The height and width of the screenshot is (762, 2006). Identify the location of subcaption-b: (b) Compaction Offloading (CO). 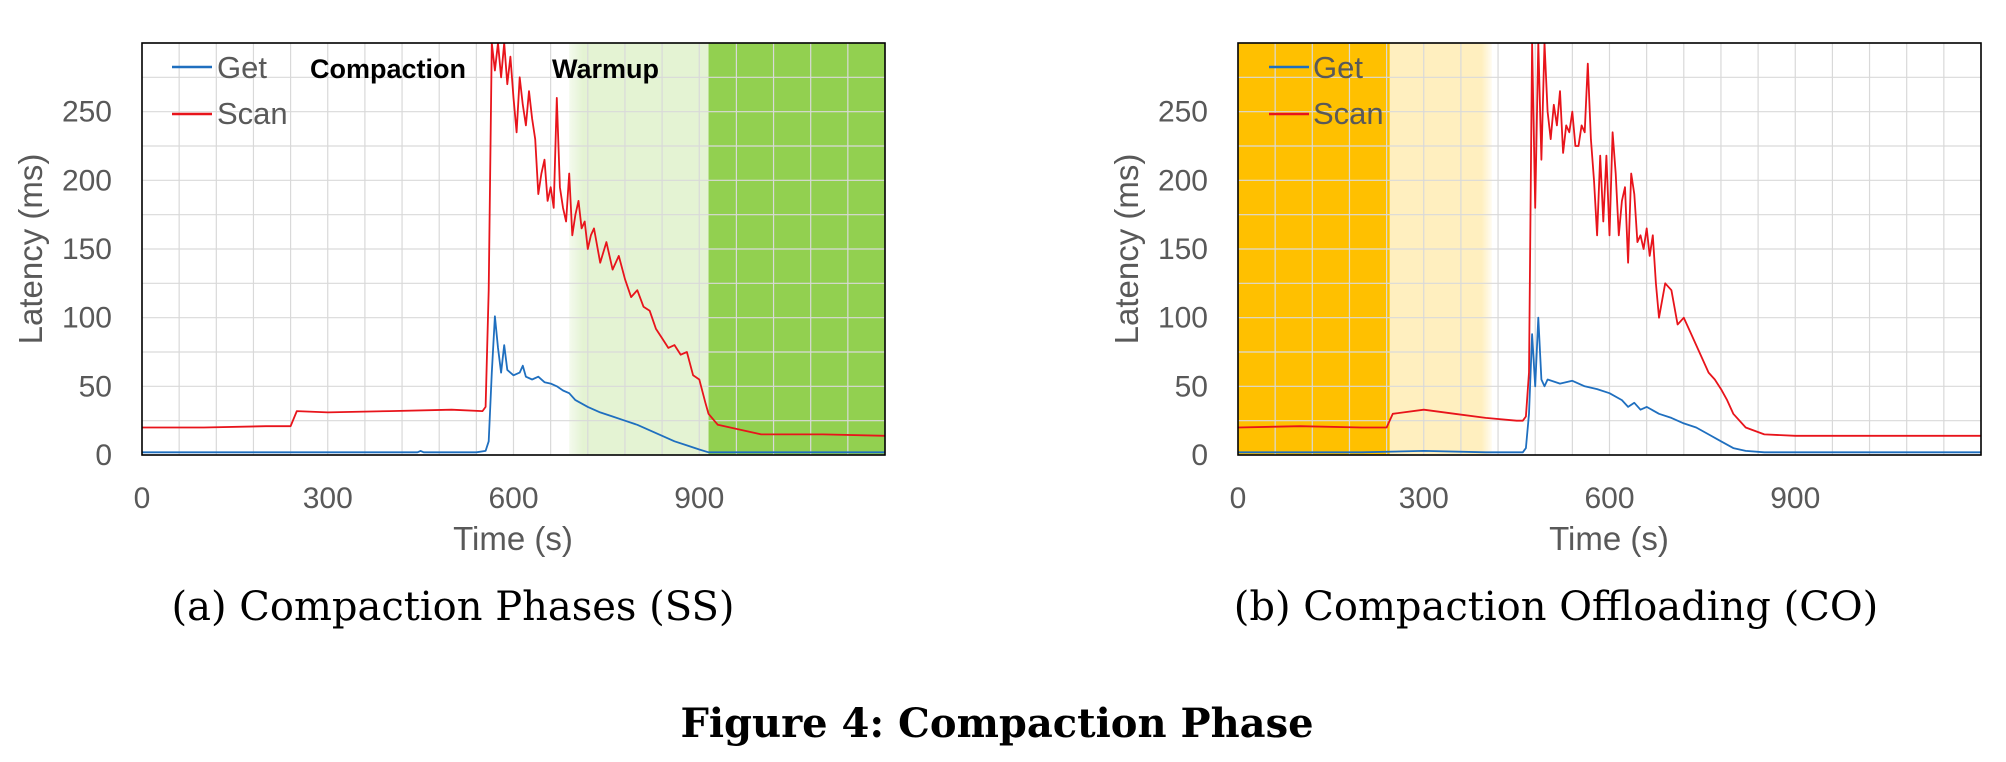
(1556, 607).